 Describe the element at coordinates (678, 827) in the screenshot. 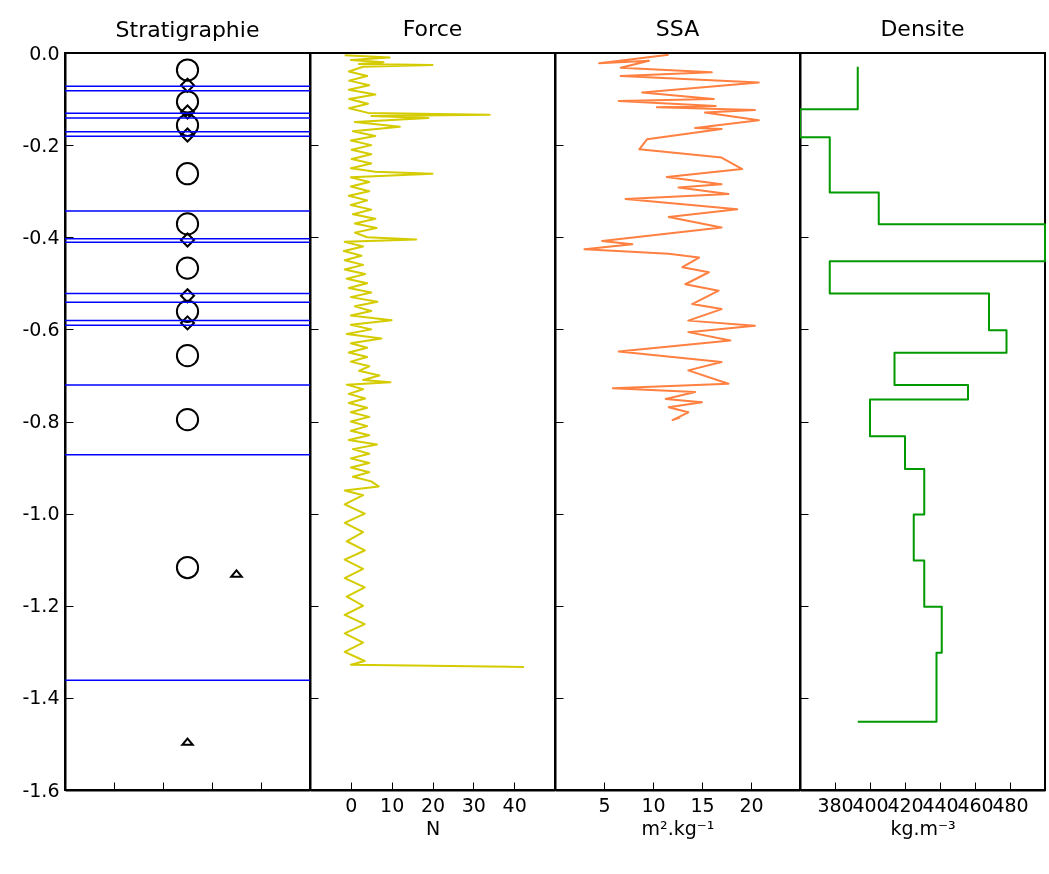

I see `x-axis-title: m².kg⁻¹` at that location.